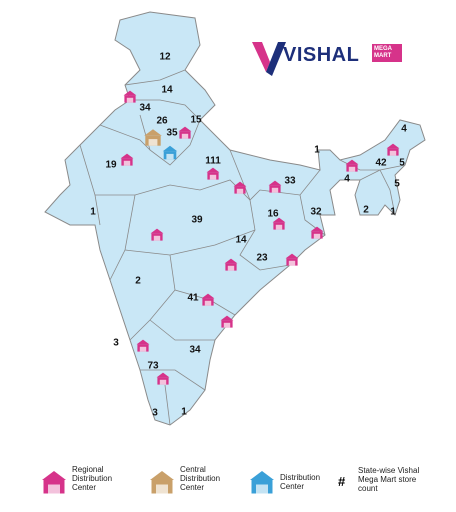 This screenshot has width=456, height=512. I want to click on legend-label: State-wise Vishal Mega Mart store count, so click(389, 479).